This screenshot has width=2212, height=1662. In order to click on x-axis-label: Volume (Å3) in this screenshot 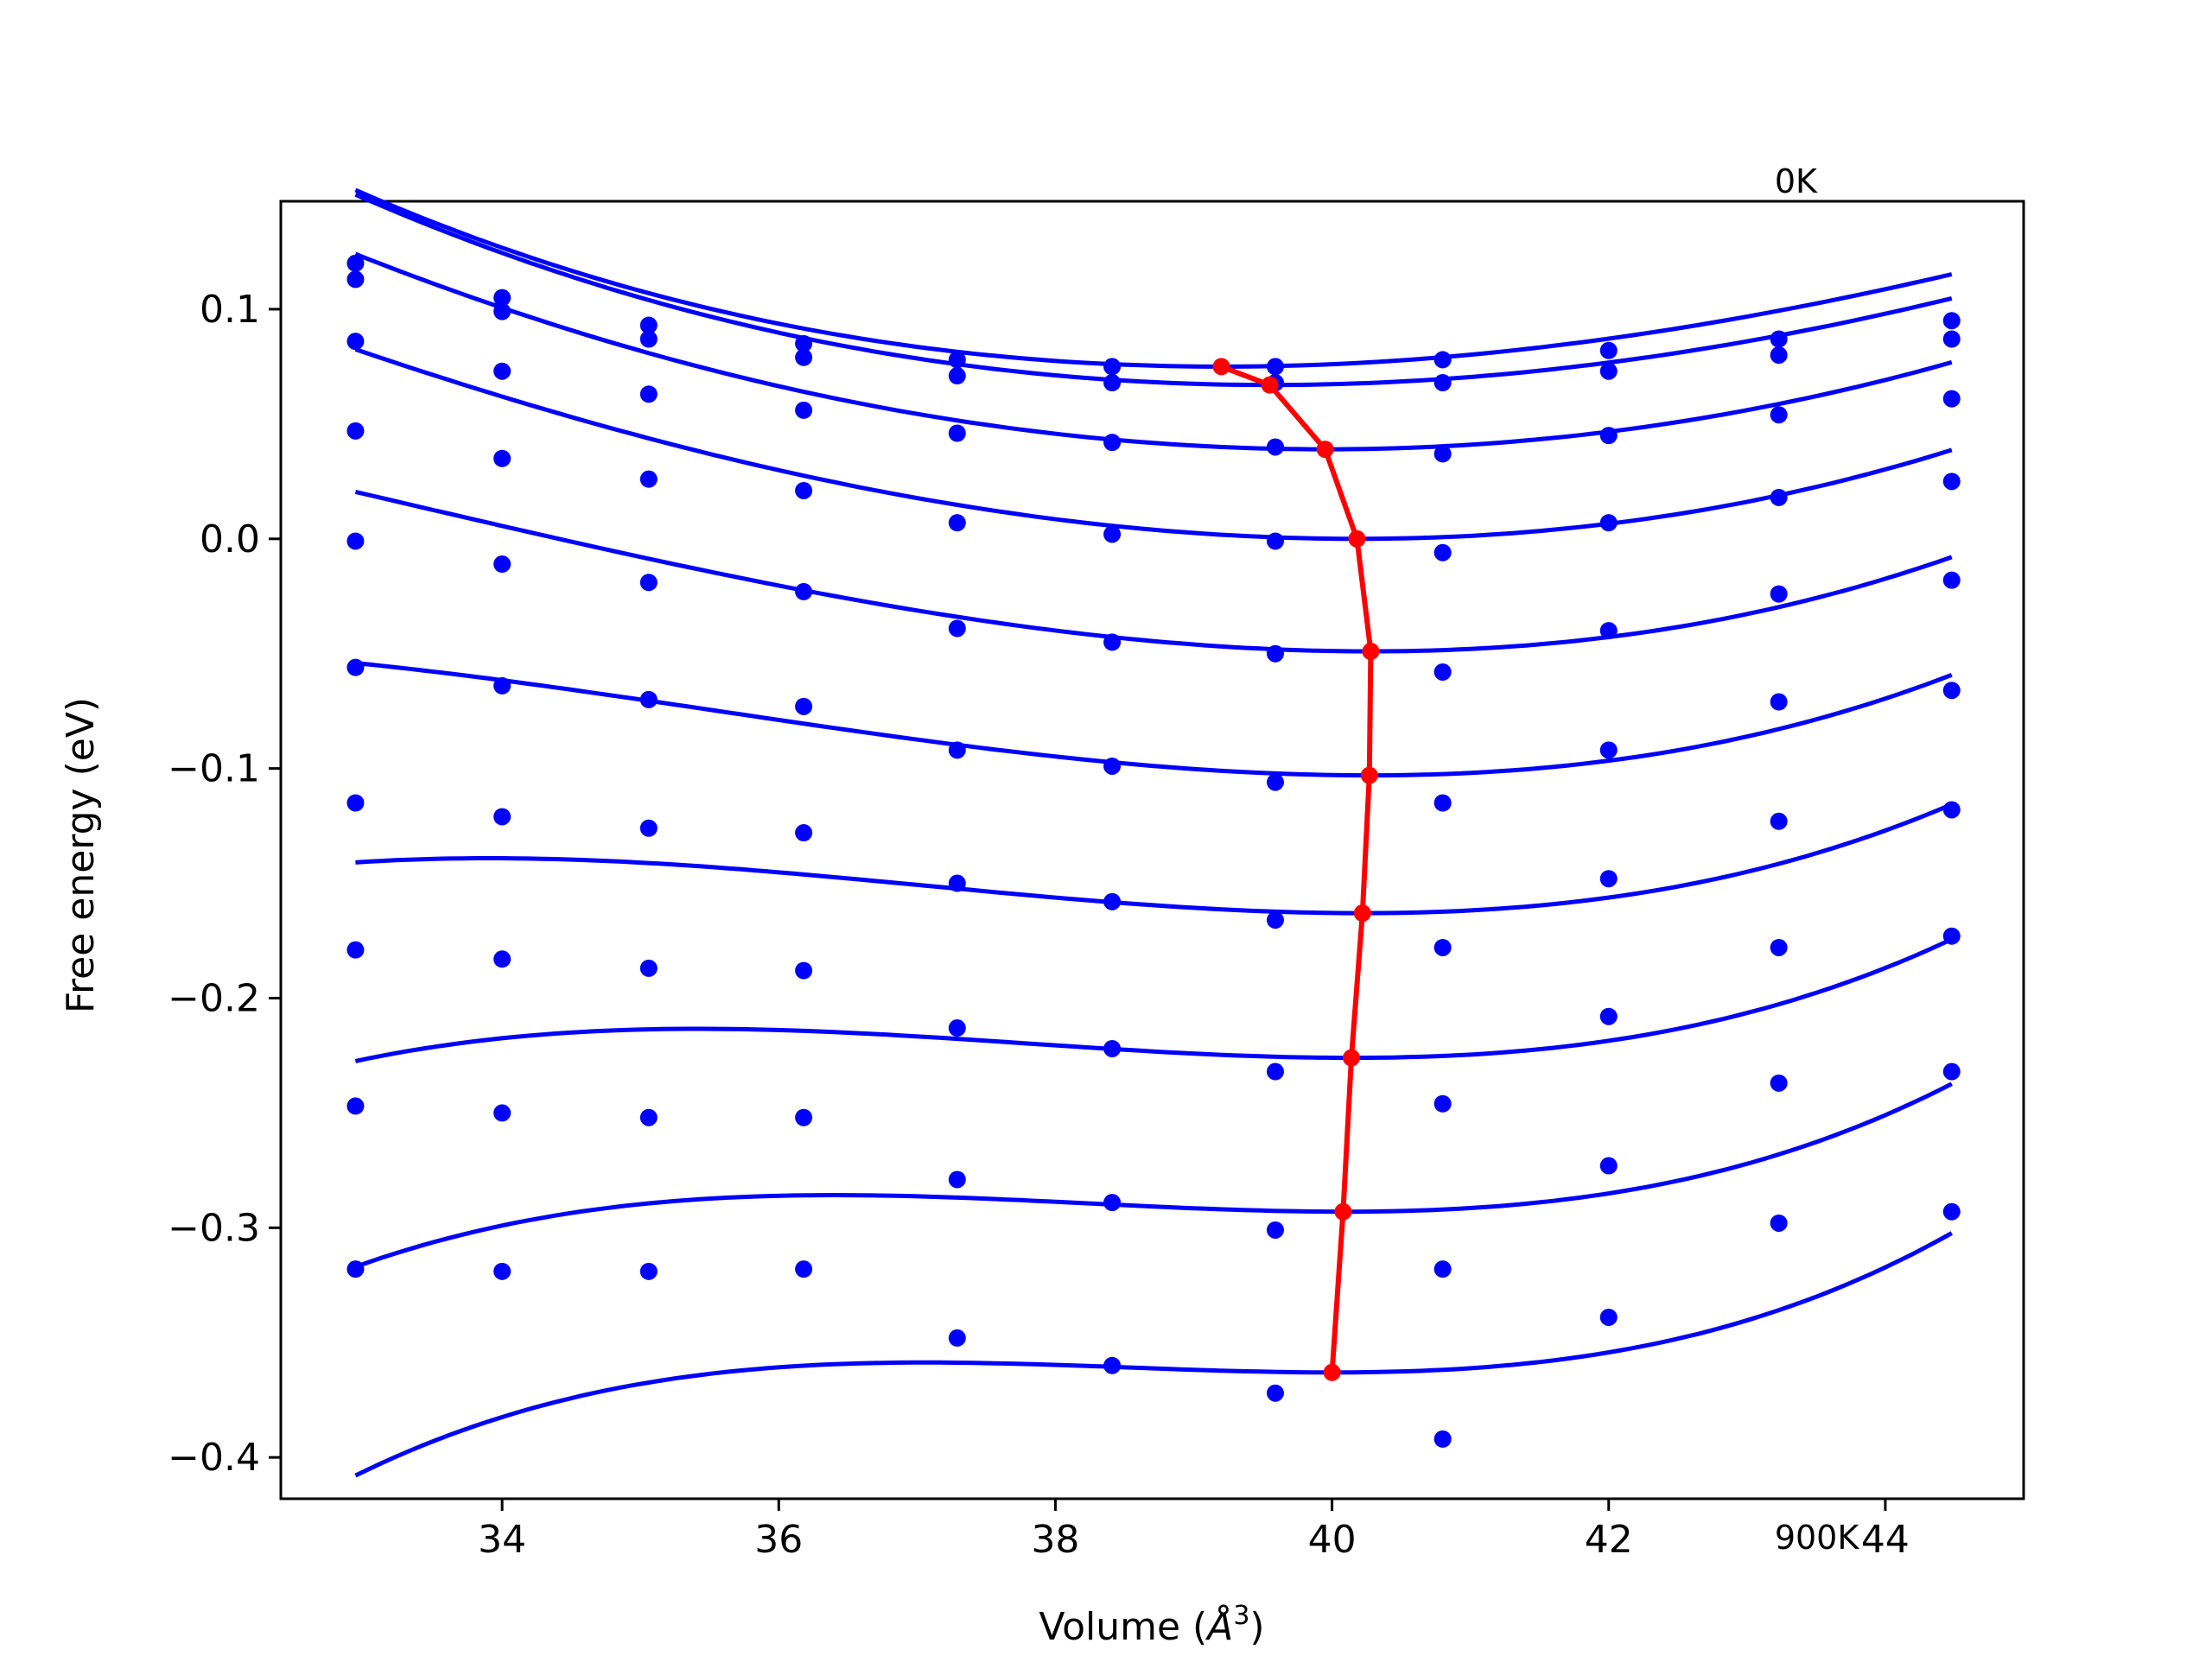, I will do `click(1151, 1625)`.